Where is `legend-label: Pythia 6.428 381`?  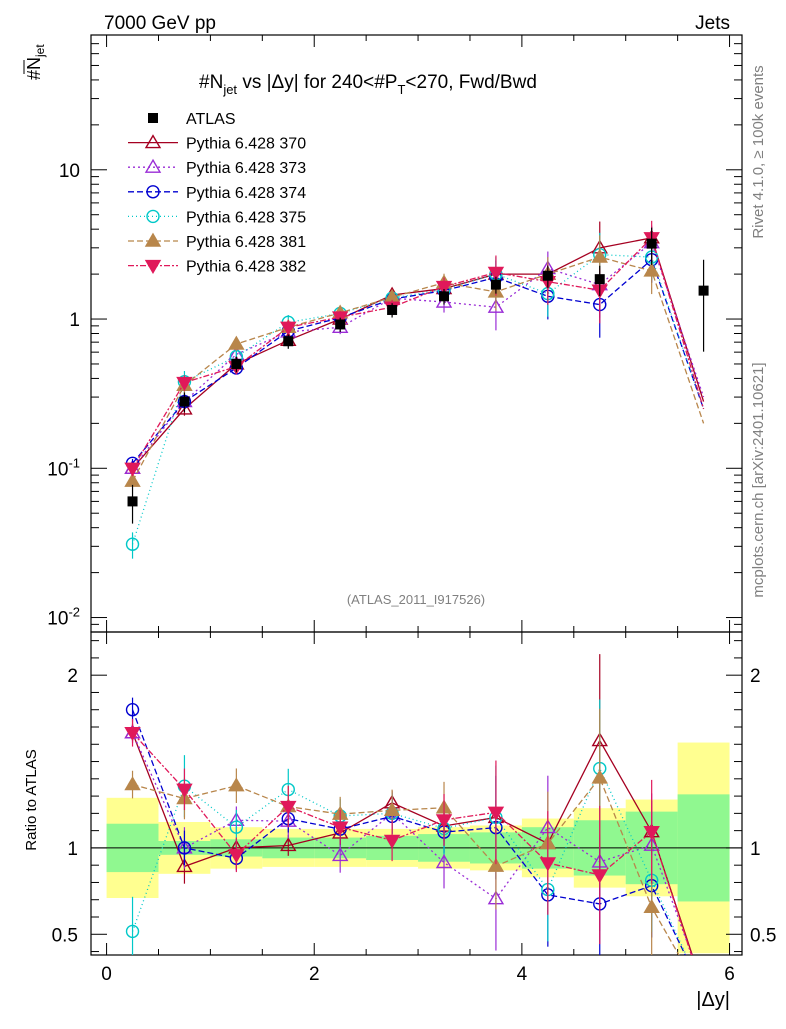 legend-label: Pythia 6.428 381 is located at coordinates (246, 242).